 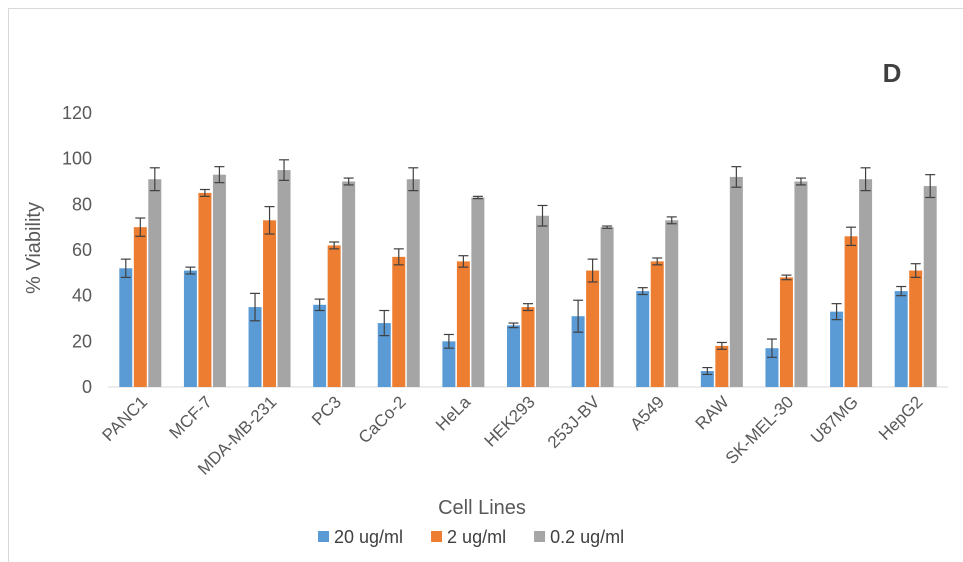 I want to click on x-tick-label: PANC1, so click(x=125, y=418).